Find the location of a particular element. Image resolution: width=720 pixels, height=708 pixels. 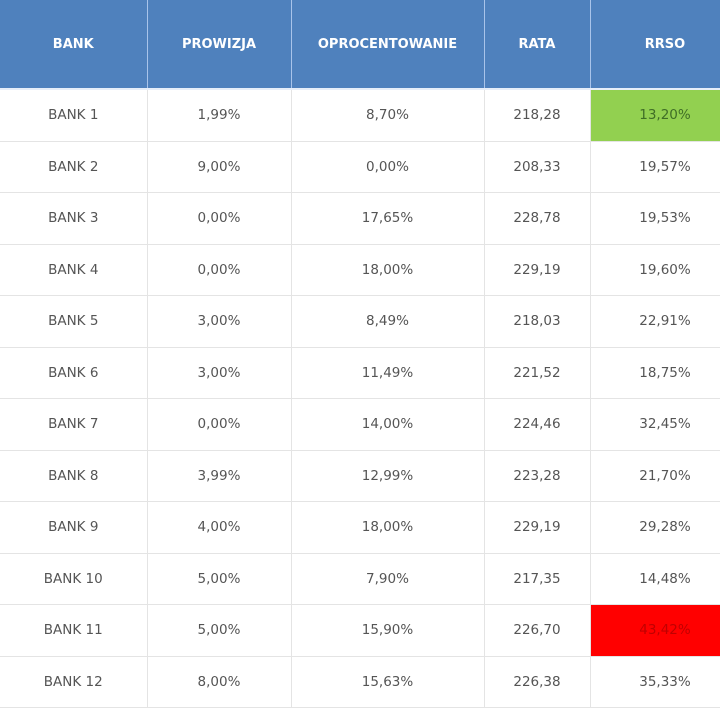

cell-bank: BANK 5 is located at coordinates (74, 321).